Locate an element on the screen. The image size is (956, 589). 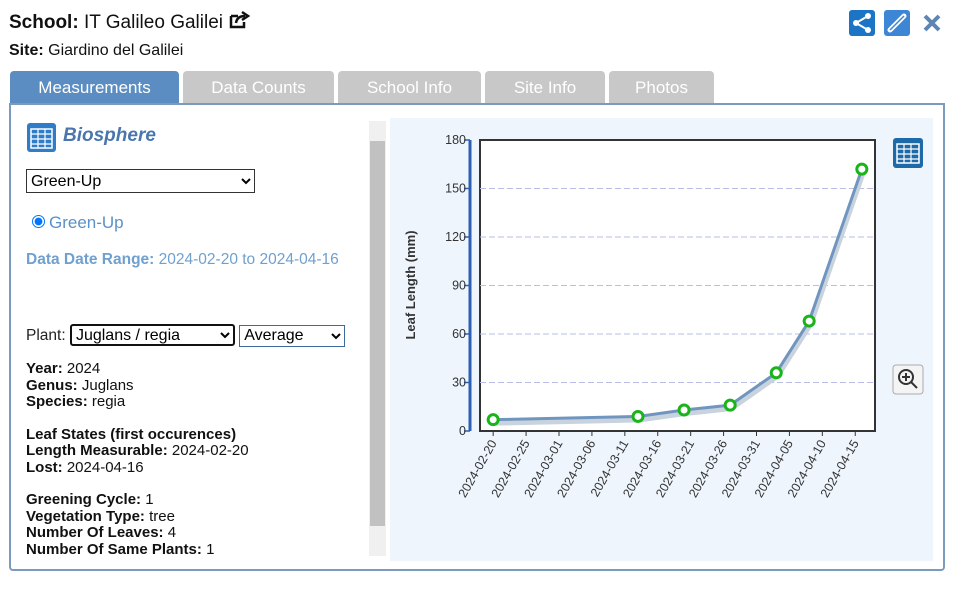
detail-row: Lost: 2024-04-16 is located at coordinates (196, 467).